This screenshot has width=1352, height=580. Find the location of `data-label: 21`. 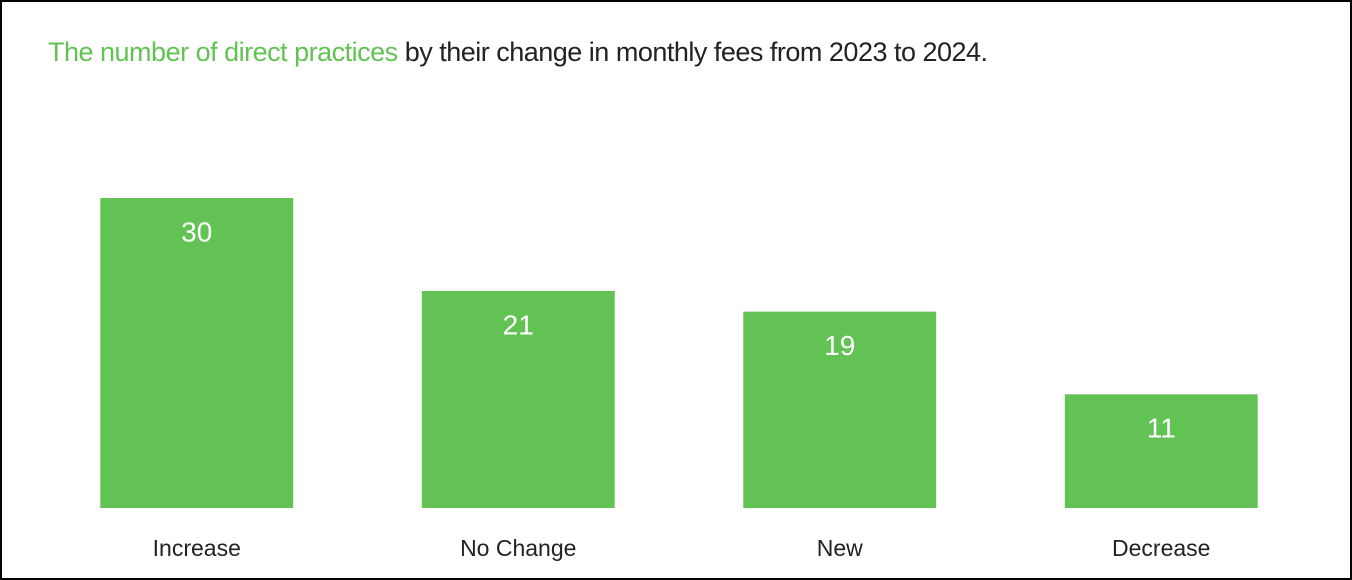

data-label: 21 is located at coordinates (518, 324).